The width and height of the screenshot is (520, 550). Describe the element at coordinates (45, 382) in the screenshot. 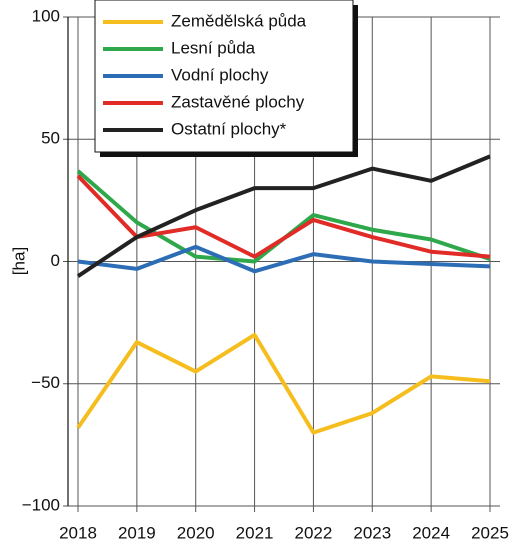

I see `y-tick-label: −50` at that location.